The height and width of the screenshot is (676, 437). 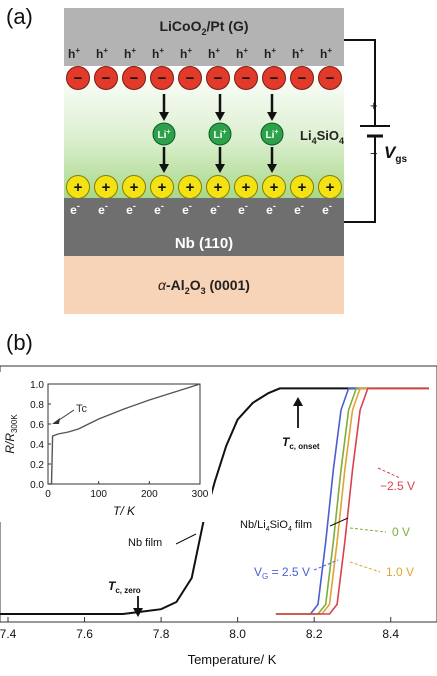 I want to click on main-x-tick-label: 8.2, so click(x=314, y=634).